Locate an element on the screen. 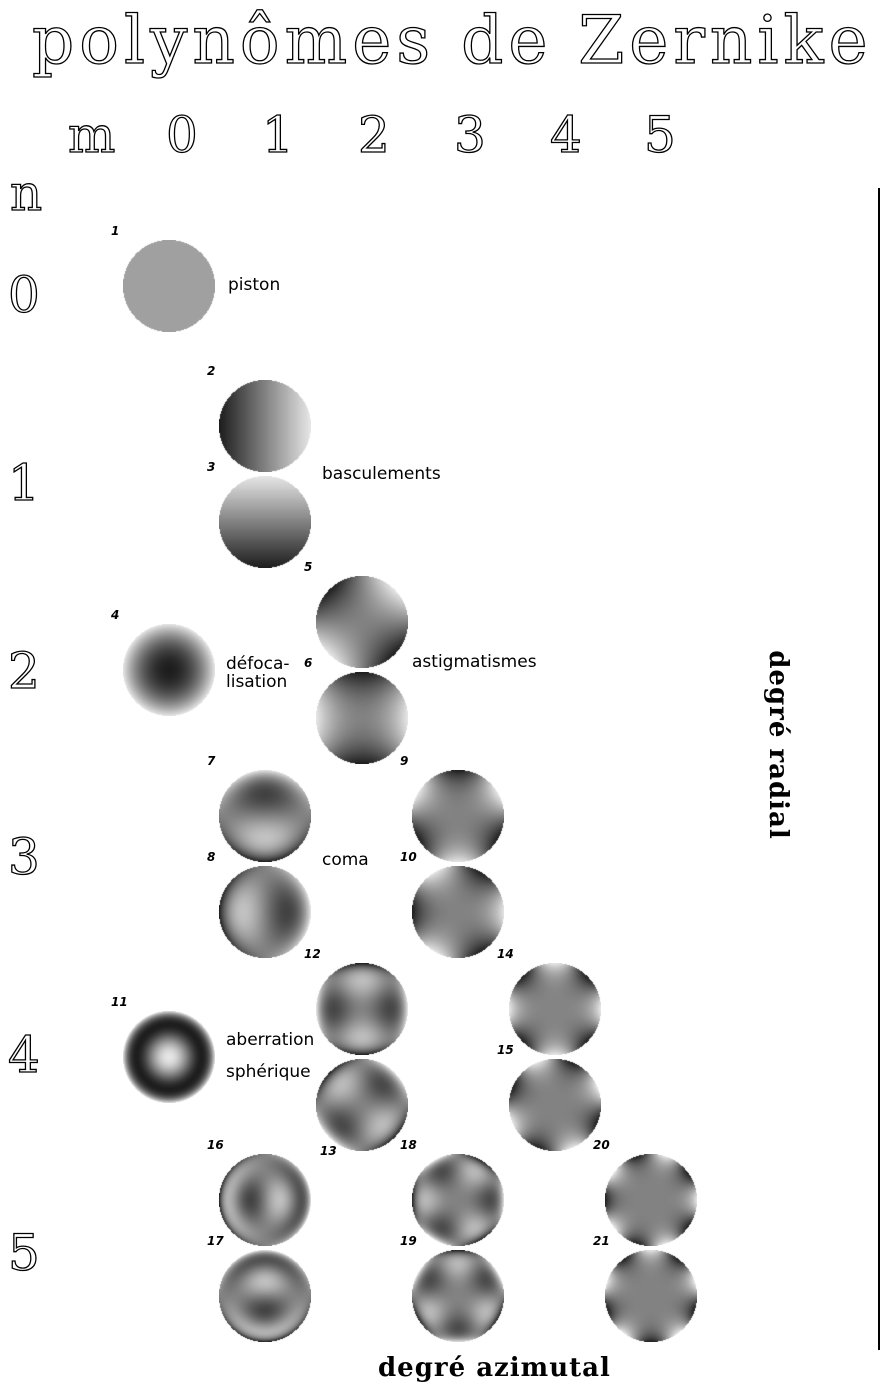 This screenshot has width=896, height=1387. mode-index-11: 11 is located at coordinates (119, 1002).